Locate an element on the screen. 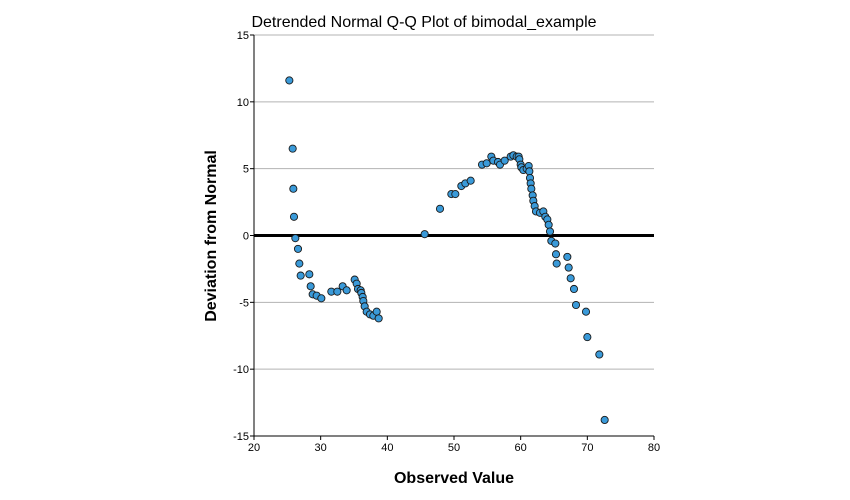 Image resolution: width=850 pixels, height=500 pixels. x-tick-label: 20 is located at coordinates (254, 448).